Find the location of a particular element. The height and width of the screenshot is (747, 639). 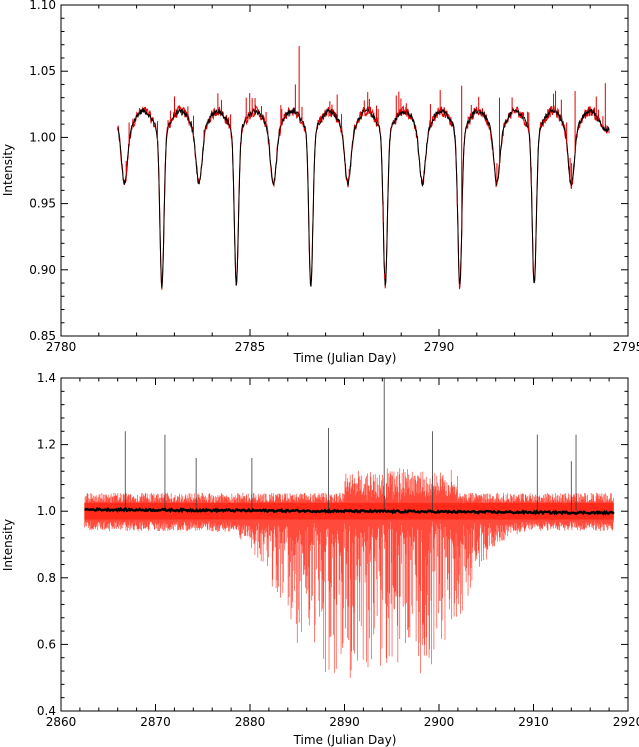

x-tick-label: 2795 is located at coordinates (626, 347).